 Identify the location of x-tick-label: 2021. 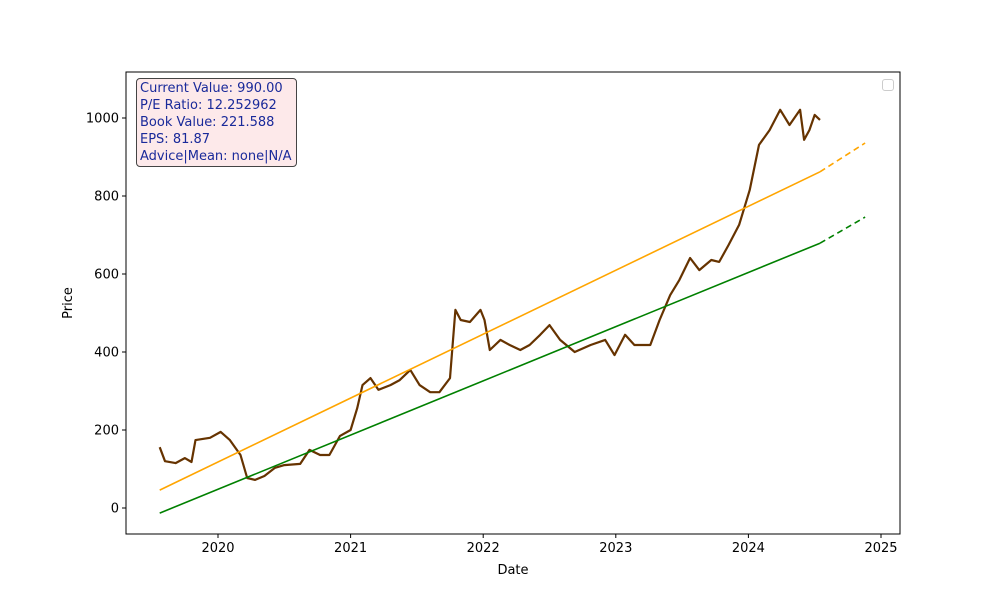
(350, 548).